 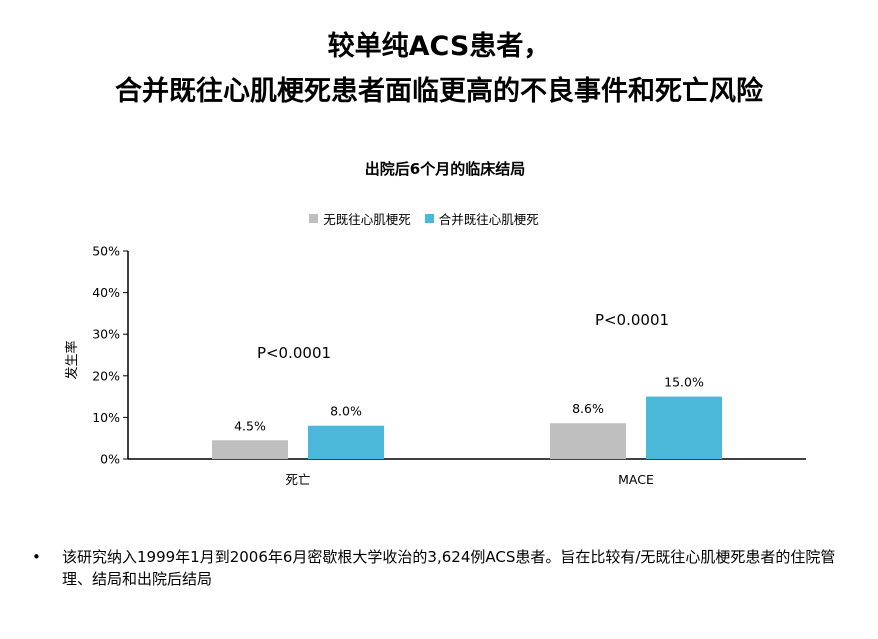 What do you see at coordinates (588, 408) in the screenshot?
I see `bar-value-label: 8.6%` at bounding box center [588, 408].